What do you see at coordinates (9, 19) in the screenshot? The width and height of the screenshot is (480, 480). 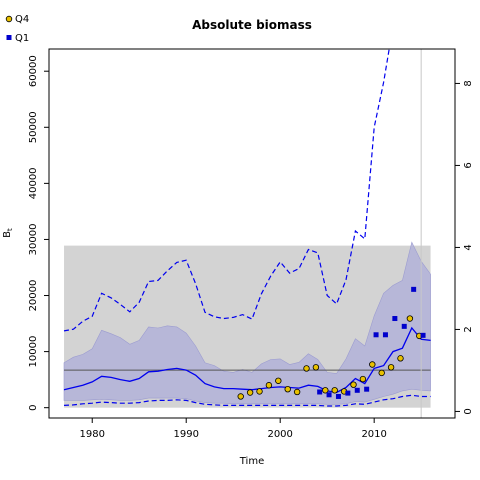 I see `legend-marker-q4` at bounding box center [9, 19].